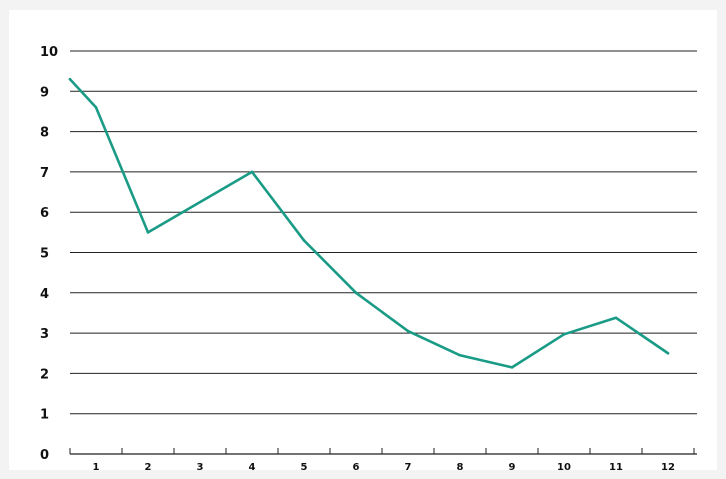 The width and height of the screenshot is (726, 479). Describe the element at coordinates (44, 455) in the screenshot. I see `y-tick-label-0: 0` at that location.